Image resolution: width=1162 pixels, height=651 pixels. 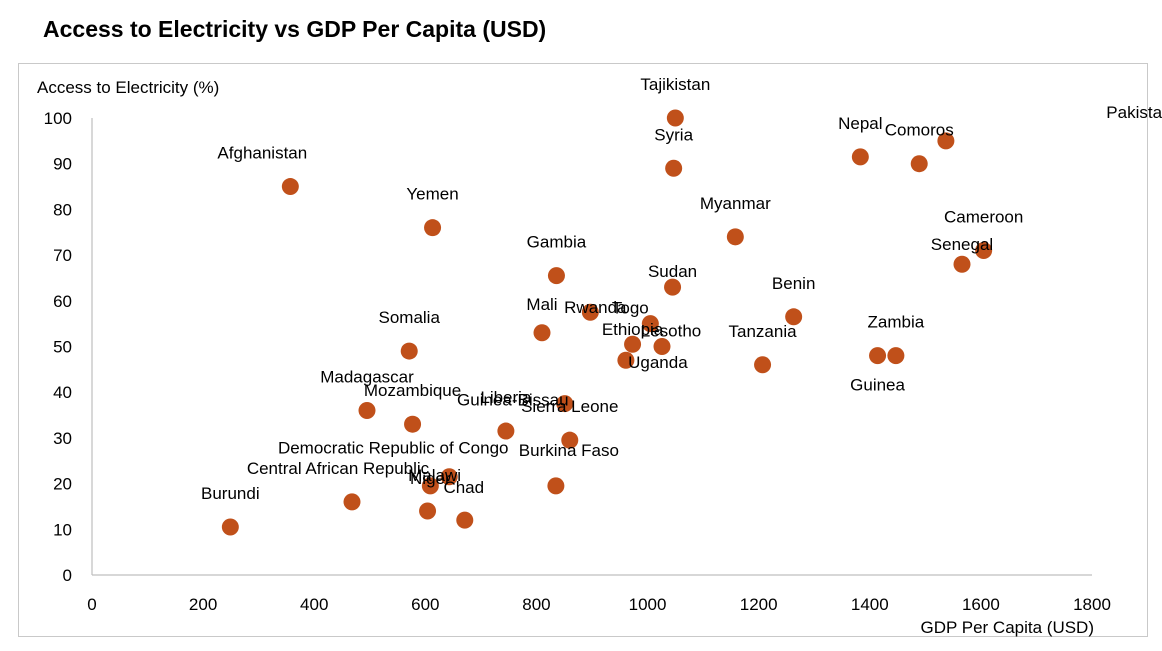 What do you see at coordinates (648, 604) in the screenshot?
I see `x-tick-label: 1000` at bounding box center [648, 604].